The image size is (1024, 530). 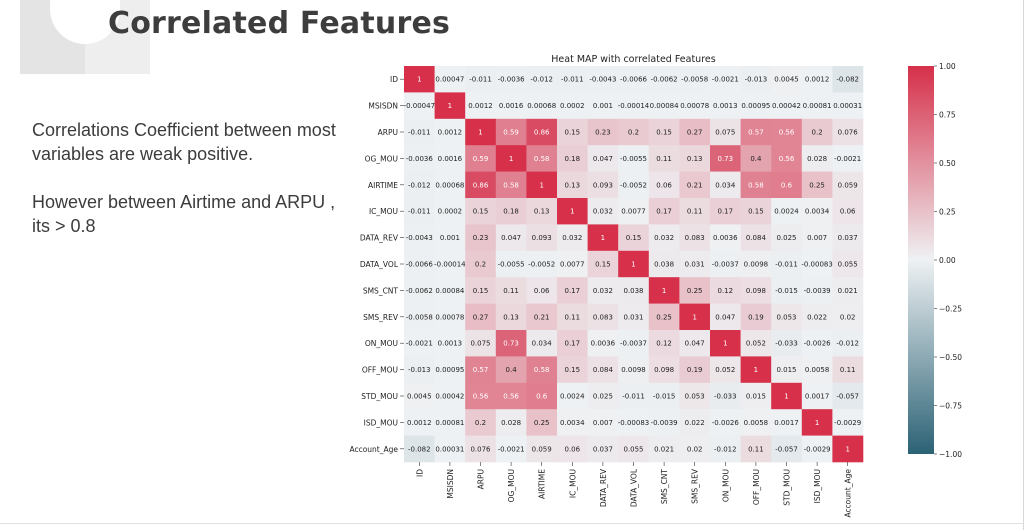 I want to click on cell-value-label: -0.0036, so click(x=512, y=80).